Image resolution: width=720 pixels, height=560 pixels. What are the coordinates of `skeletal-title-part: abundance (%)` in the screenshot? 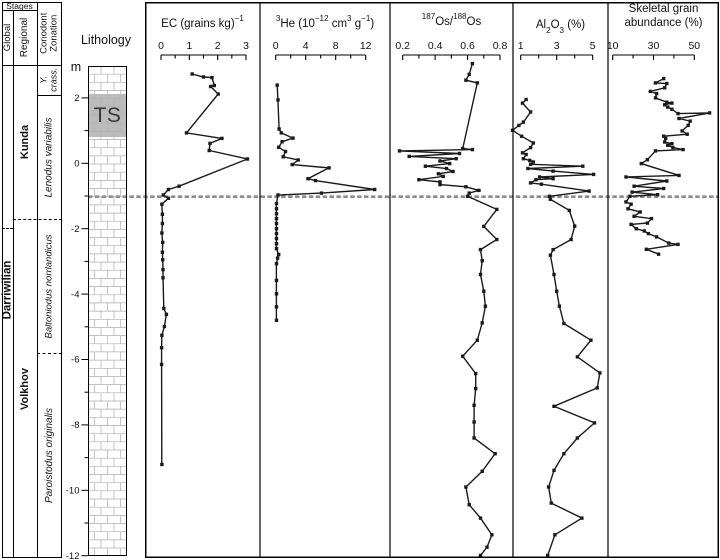 It's located at (663, 23).